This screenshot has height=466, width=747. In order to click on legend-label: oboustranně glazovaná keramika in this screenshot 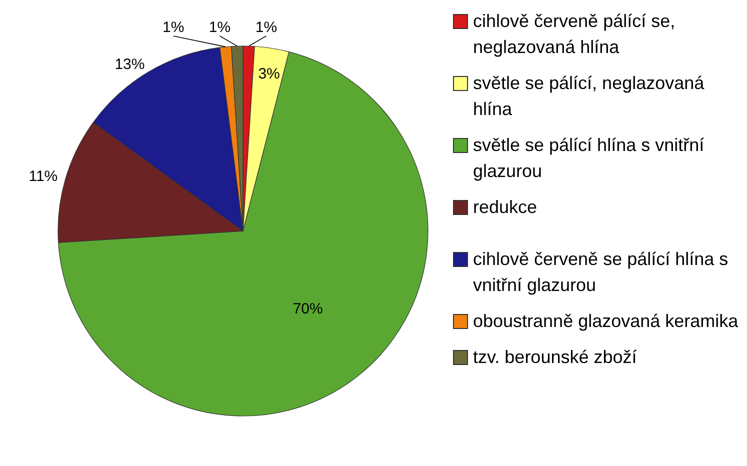, I will do `click(605, 321)`.